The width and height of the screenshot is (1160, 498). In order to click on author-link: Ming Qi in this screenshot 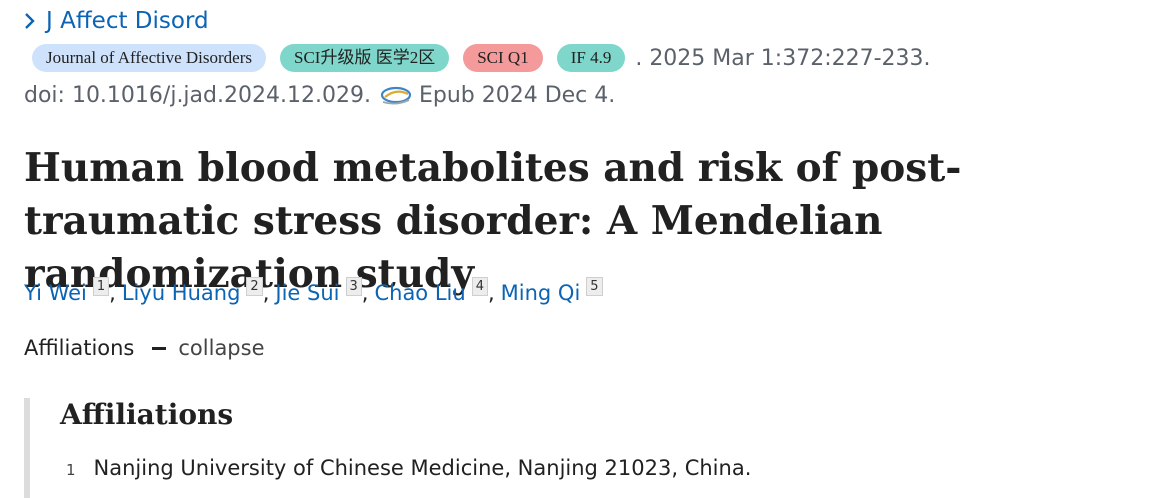, I will do `click(540, 293)`.